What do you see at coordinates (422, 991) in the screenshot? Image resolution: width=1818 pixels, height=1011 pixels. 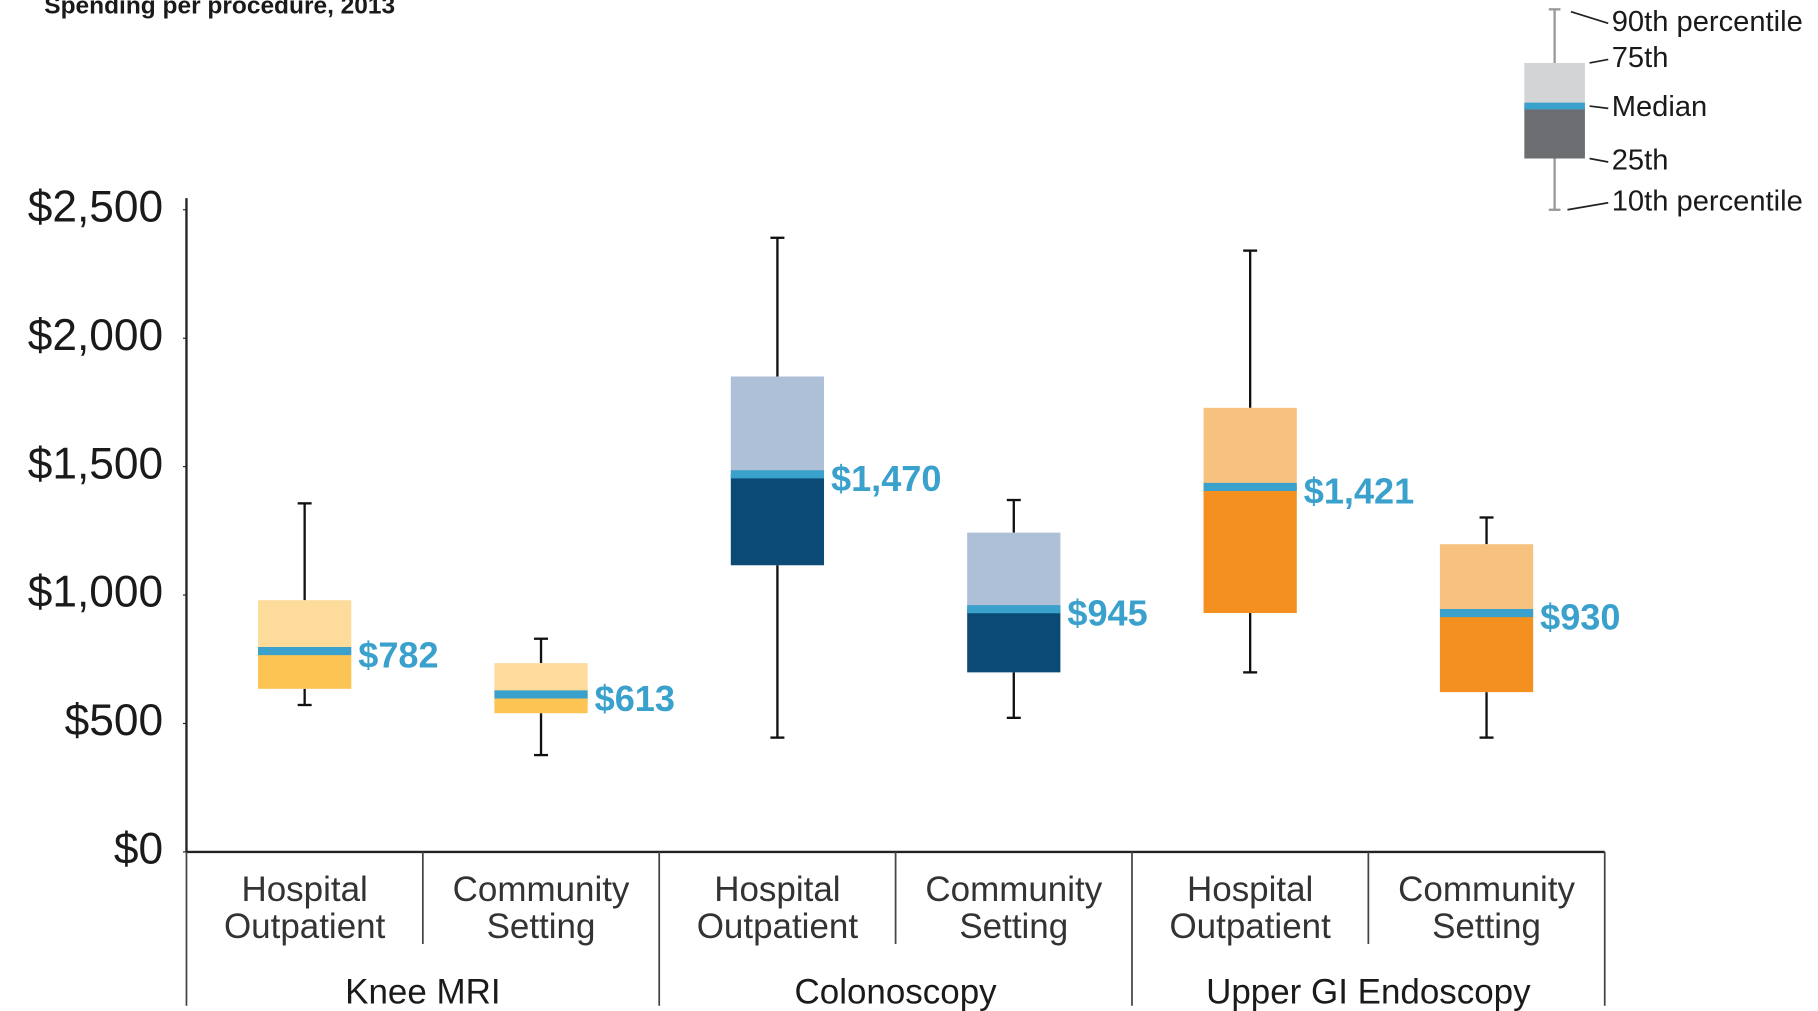 I see `group-label: Knee MRI` at bounding box center [422, 991].